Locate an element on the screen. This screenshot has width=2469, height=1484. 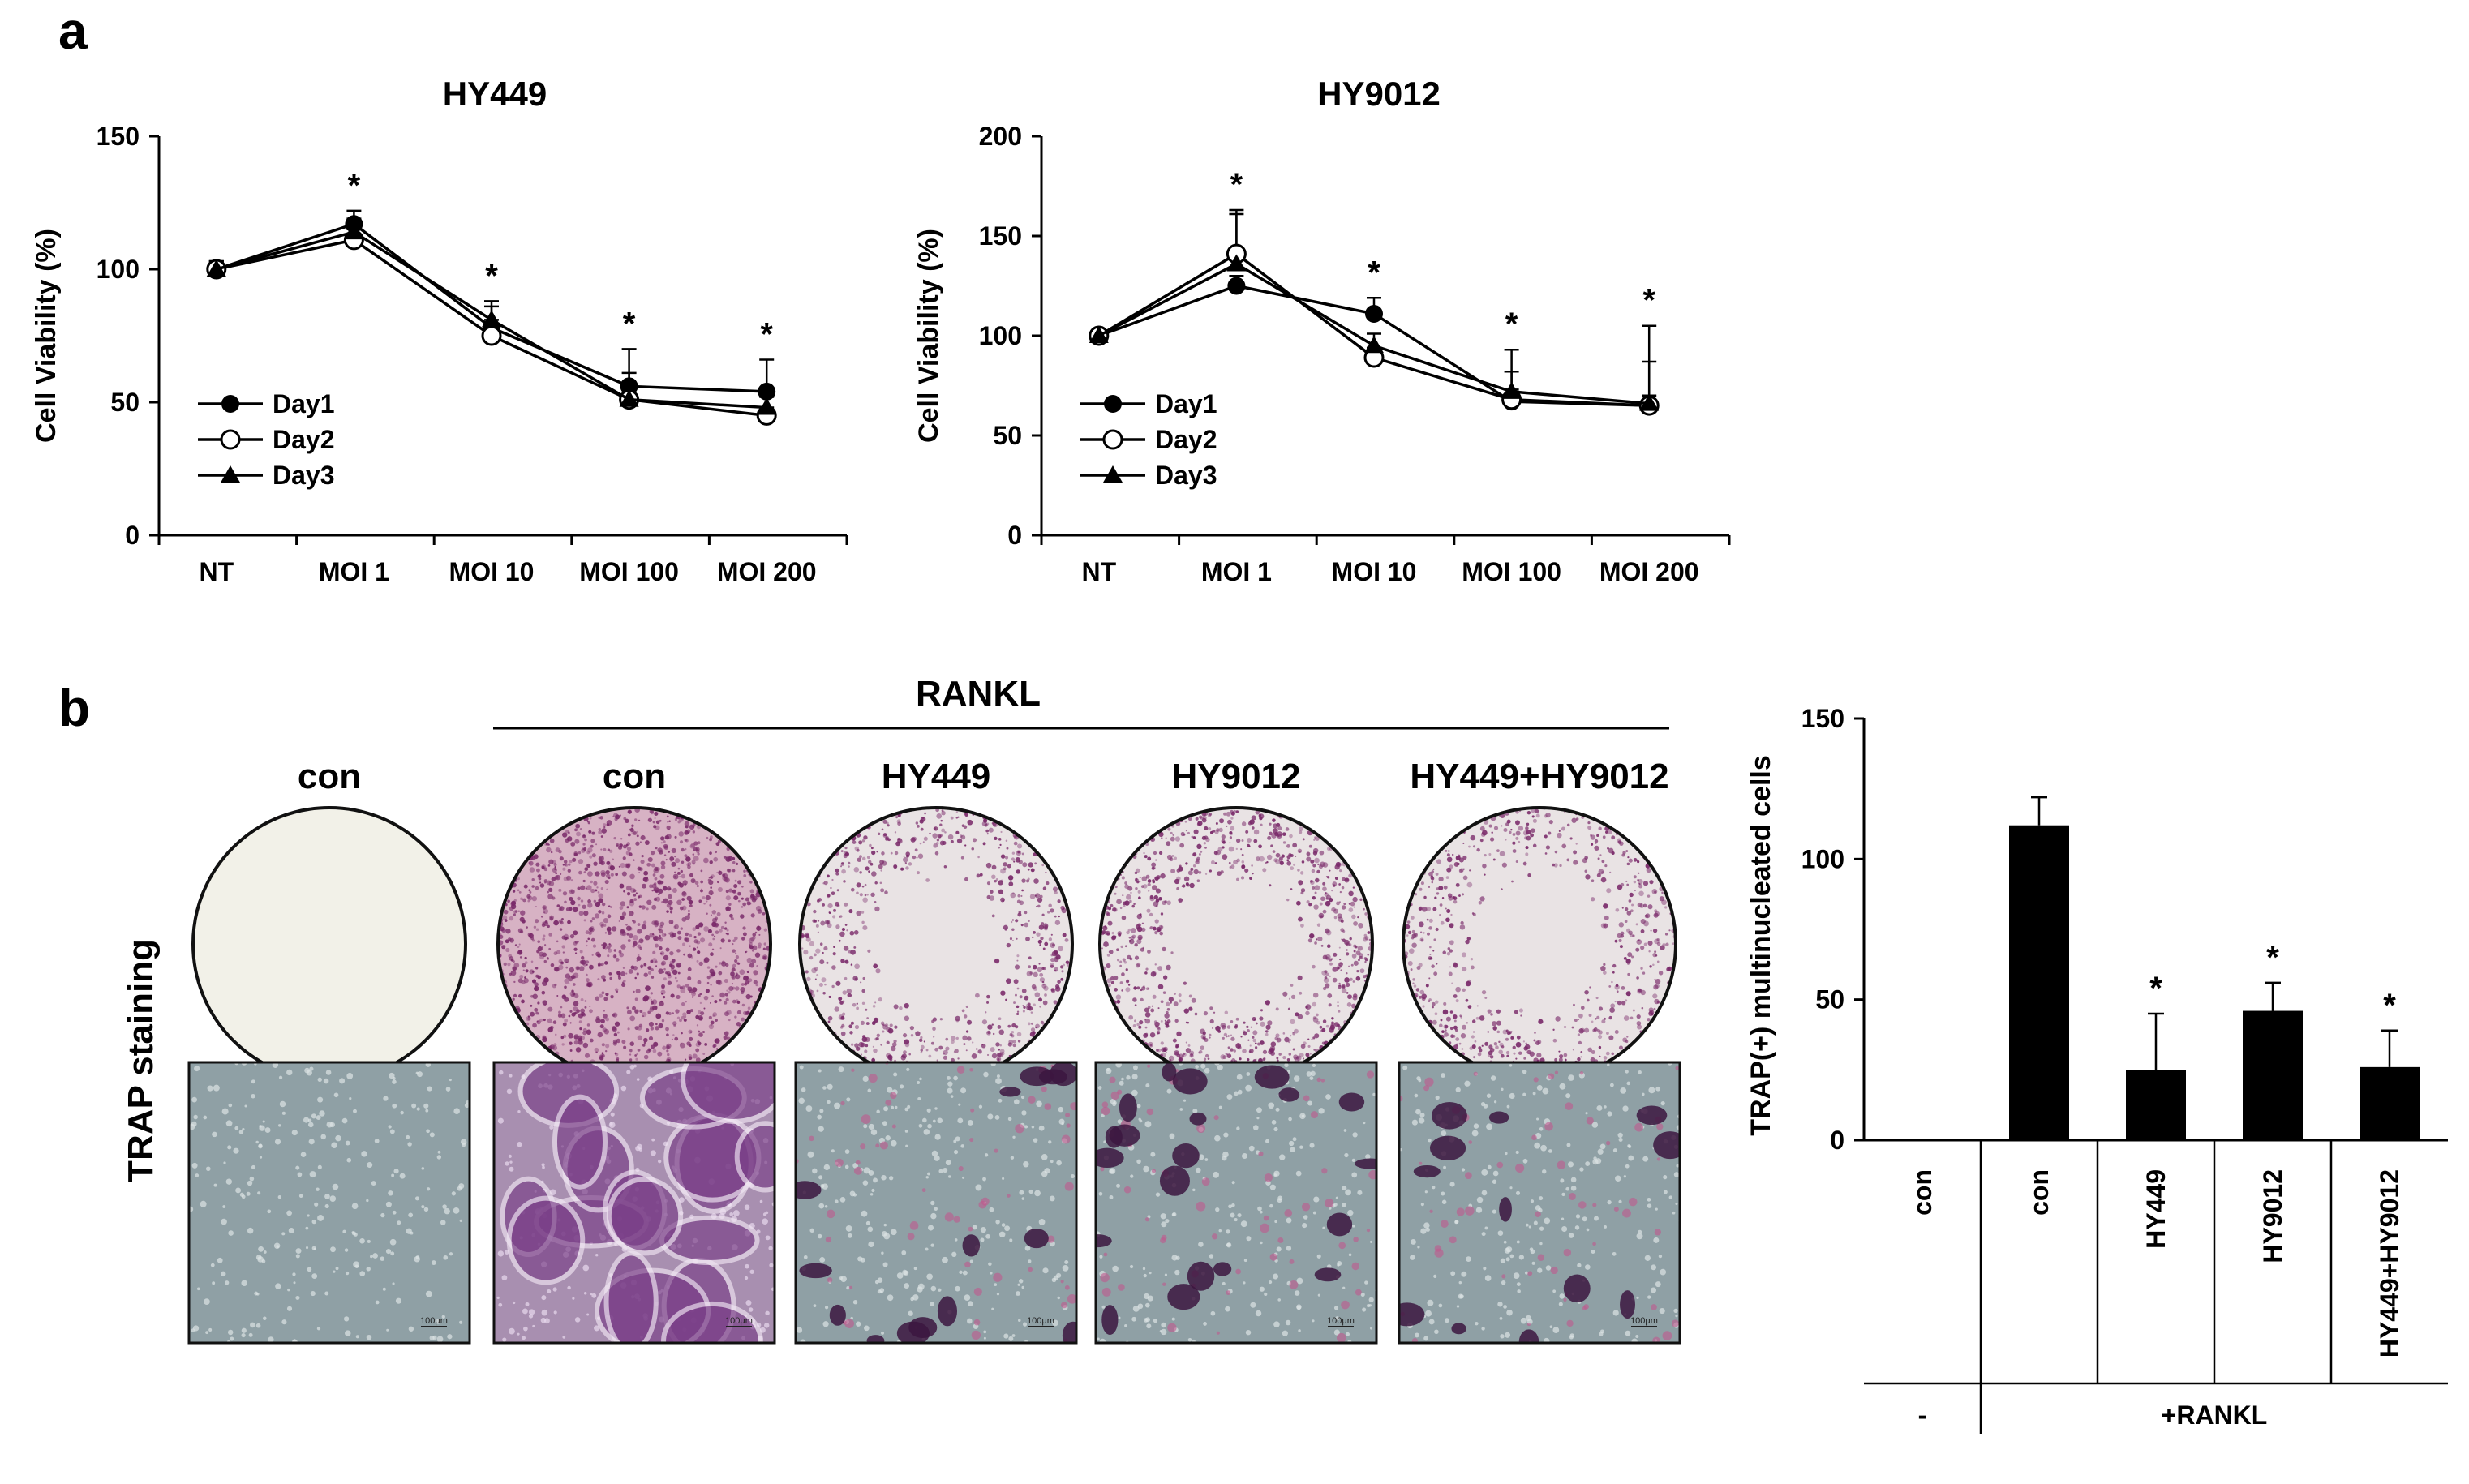
osteoclast is located at coordinates (580, 1142).